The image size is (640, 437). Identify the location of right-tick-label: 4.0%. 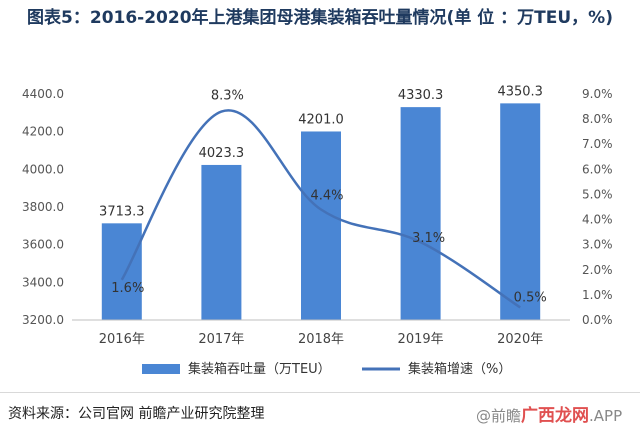
(597, 220).